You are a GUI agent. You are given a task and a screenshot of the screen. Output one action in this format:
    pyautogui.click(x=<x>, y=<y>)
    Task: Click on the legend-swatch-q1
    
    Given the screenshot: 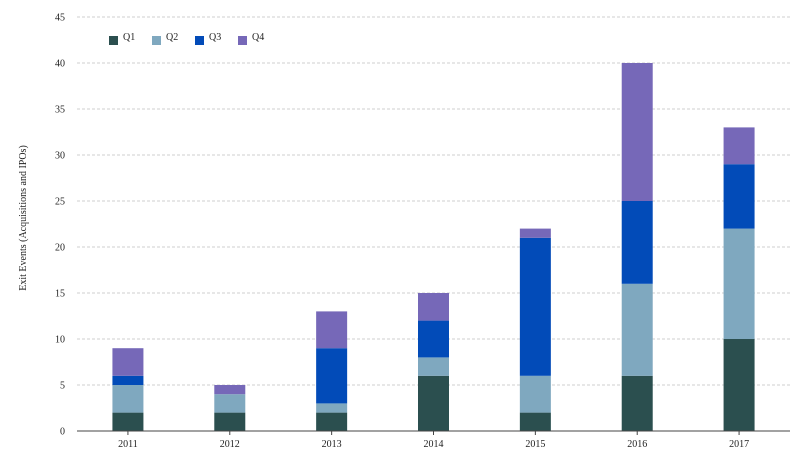 What is the action you would take?
    pyautogui.click(x=113, y=40)
    